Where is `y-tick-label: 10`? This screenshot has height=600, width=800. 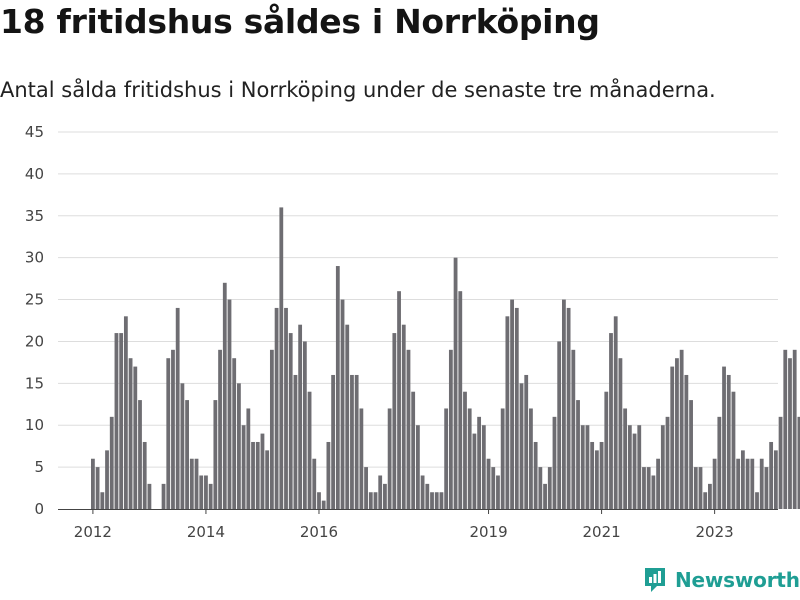
y-tick-label: 10 is located at coordinates (34, 425).